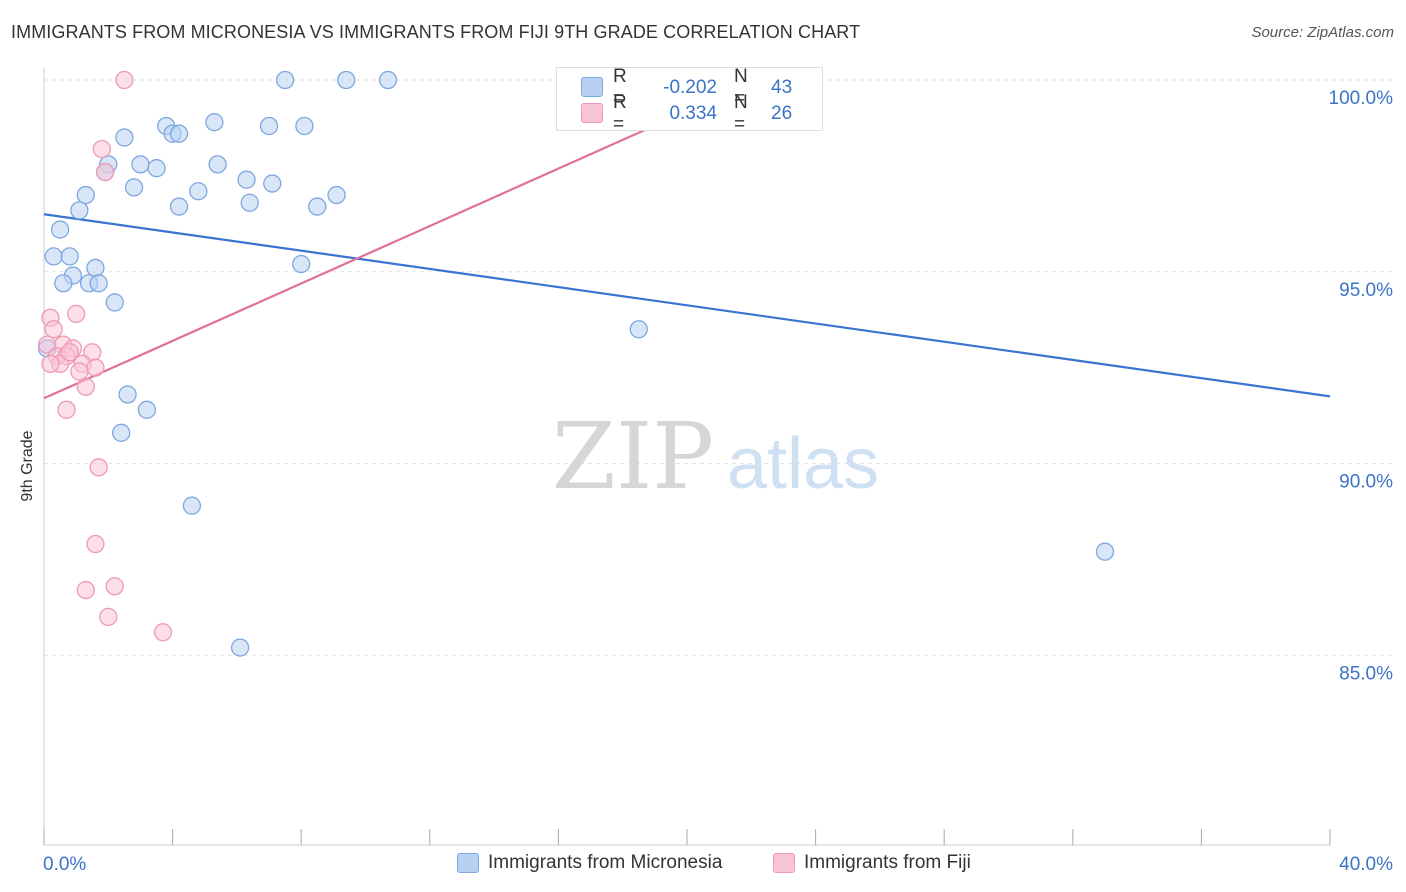  Describe the element at coordinates (1366, 673) in the screenshot. I see `y-tick-label: 85.0%` at that location.